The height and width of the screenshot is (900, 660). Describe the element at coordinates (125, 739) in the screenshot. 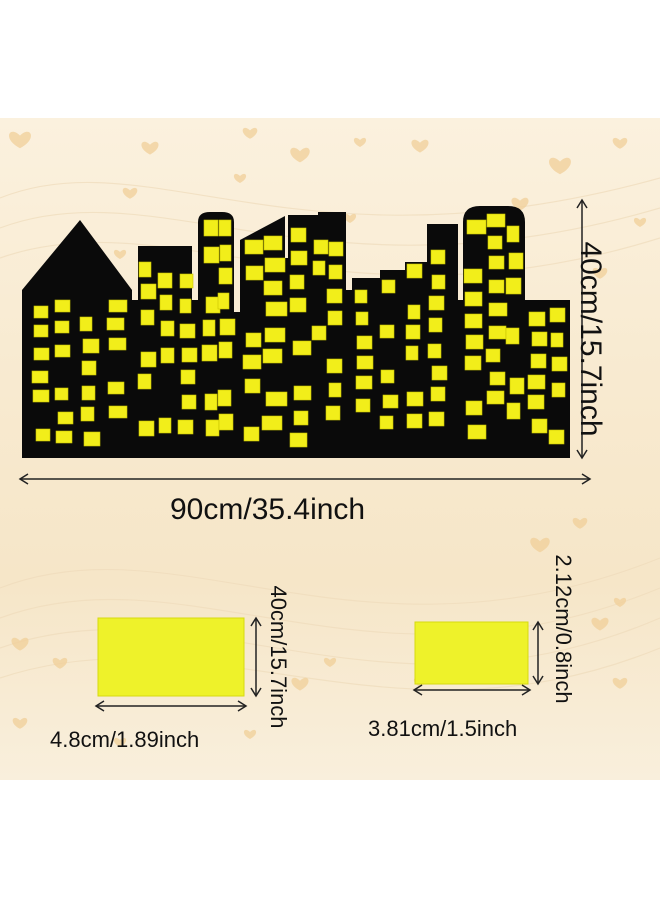

I see `rect1-width-label: 4.8cm/1.89inch` at that location.